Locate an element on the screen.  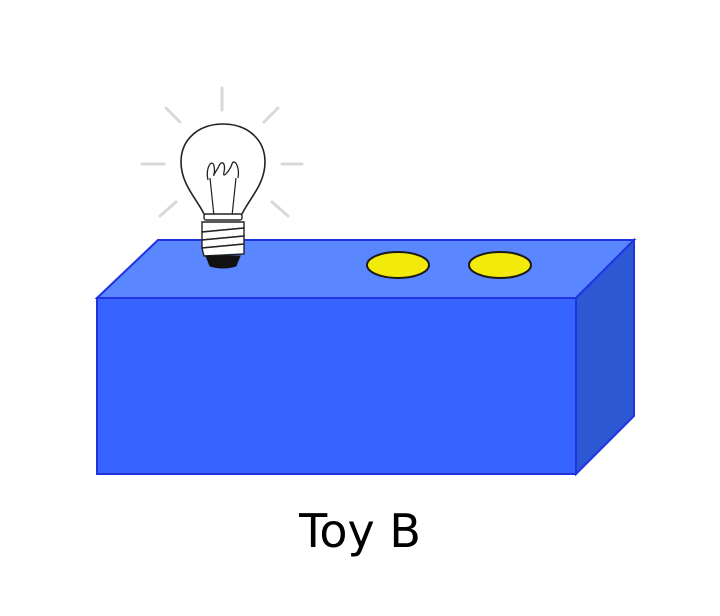
toy-box-top-face is located at coordinates (365, 269).